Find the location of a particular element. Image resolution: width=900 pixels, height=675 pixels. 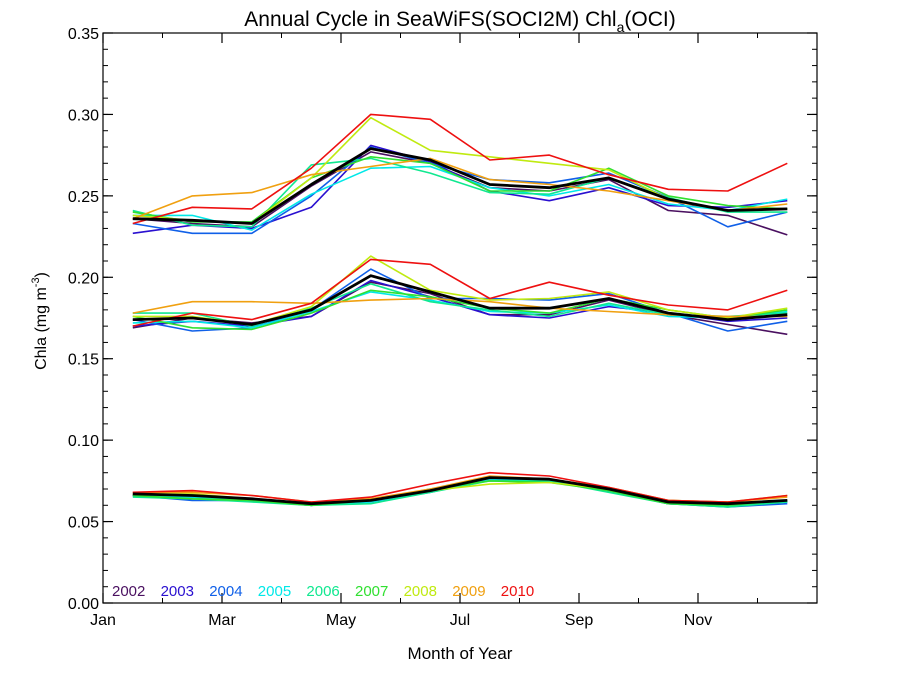

legend-entry-2006: 2006 is located at coordinates (322, 591).